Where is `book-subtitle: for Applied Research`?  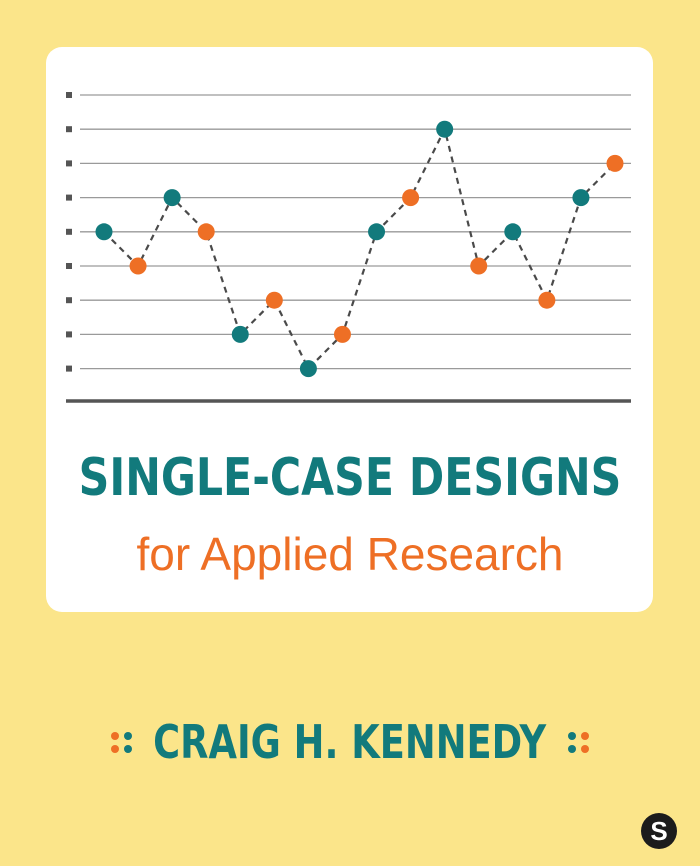
book-subtitle: for Applied Research is located at coordinates (350, 554).